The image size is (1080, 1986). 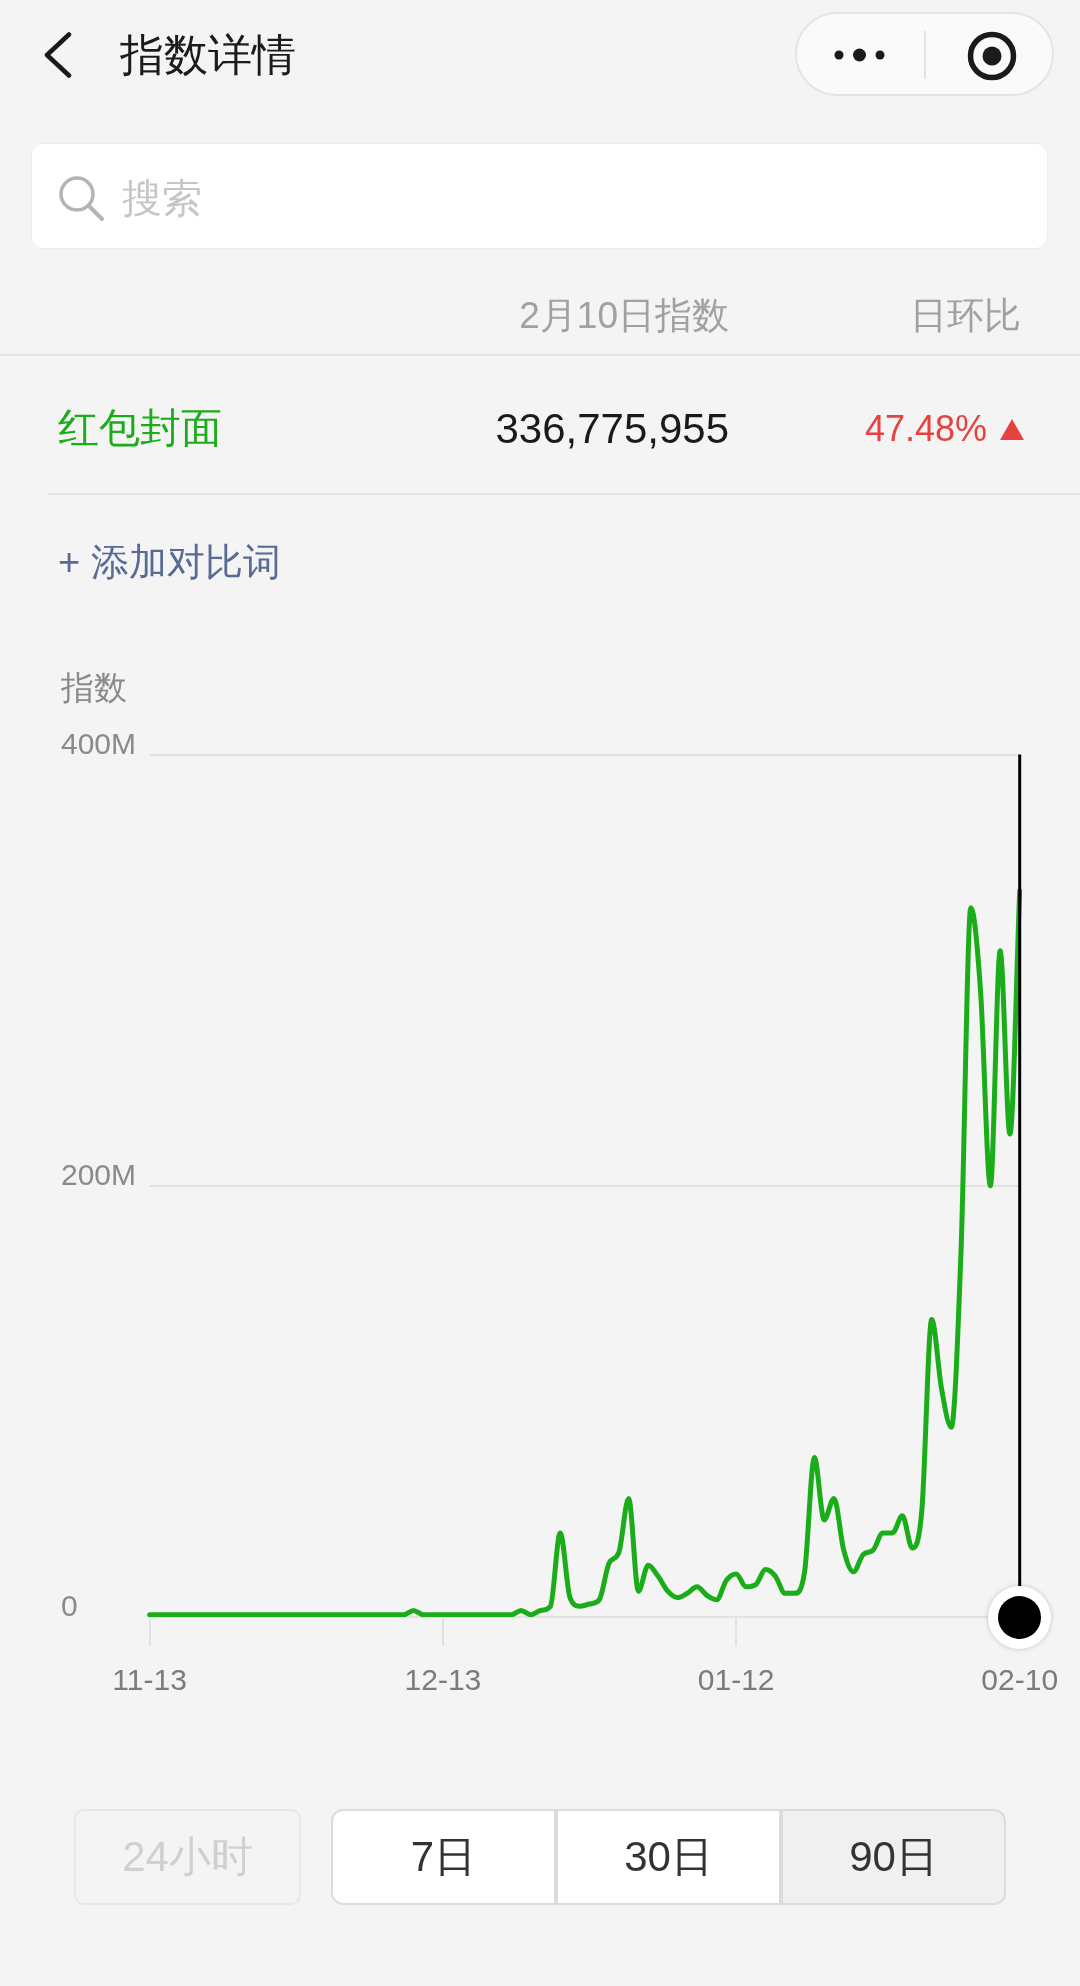 What do you see at coordinates (94, 688) in the screenshot?
I see `y-axis-title: 指数` at bounding box center [94, 688].